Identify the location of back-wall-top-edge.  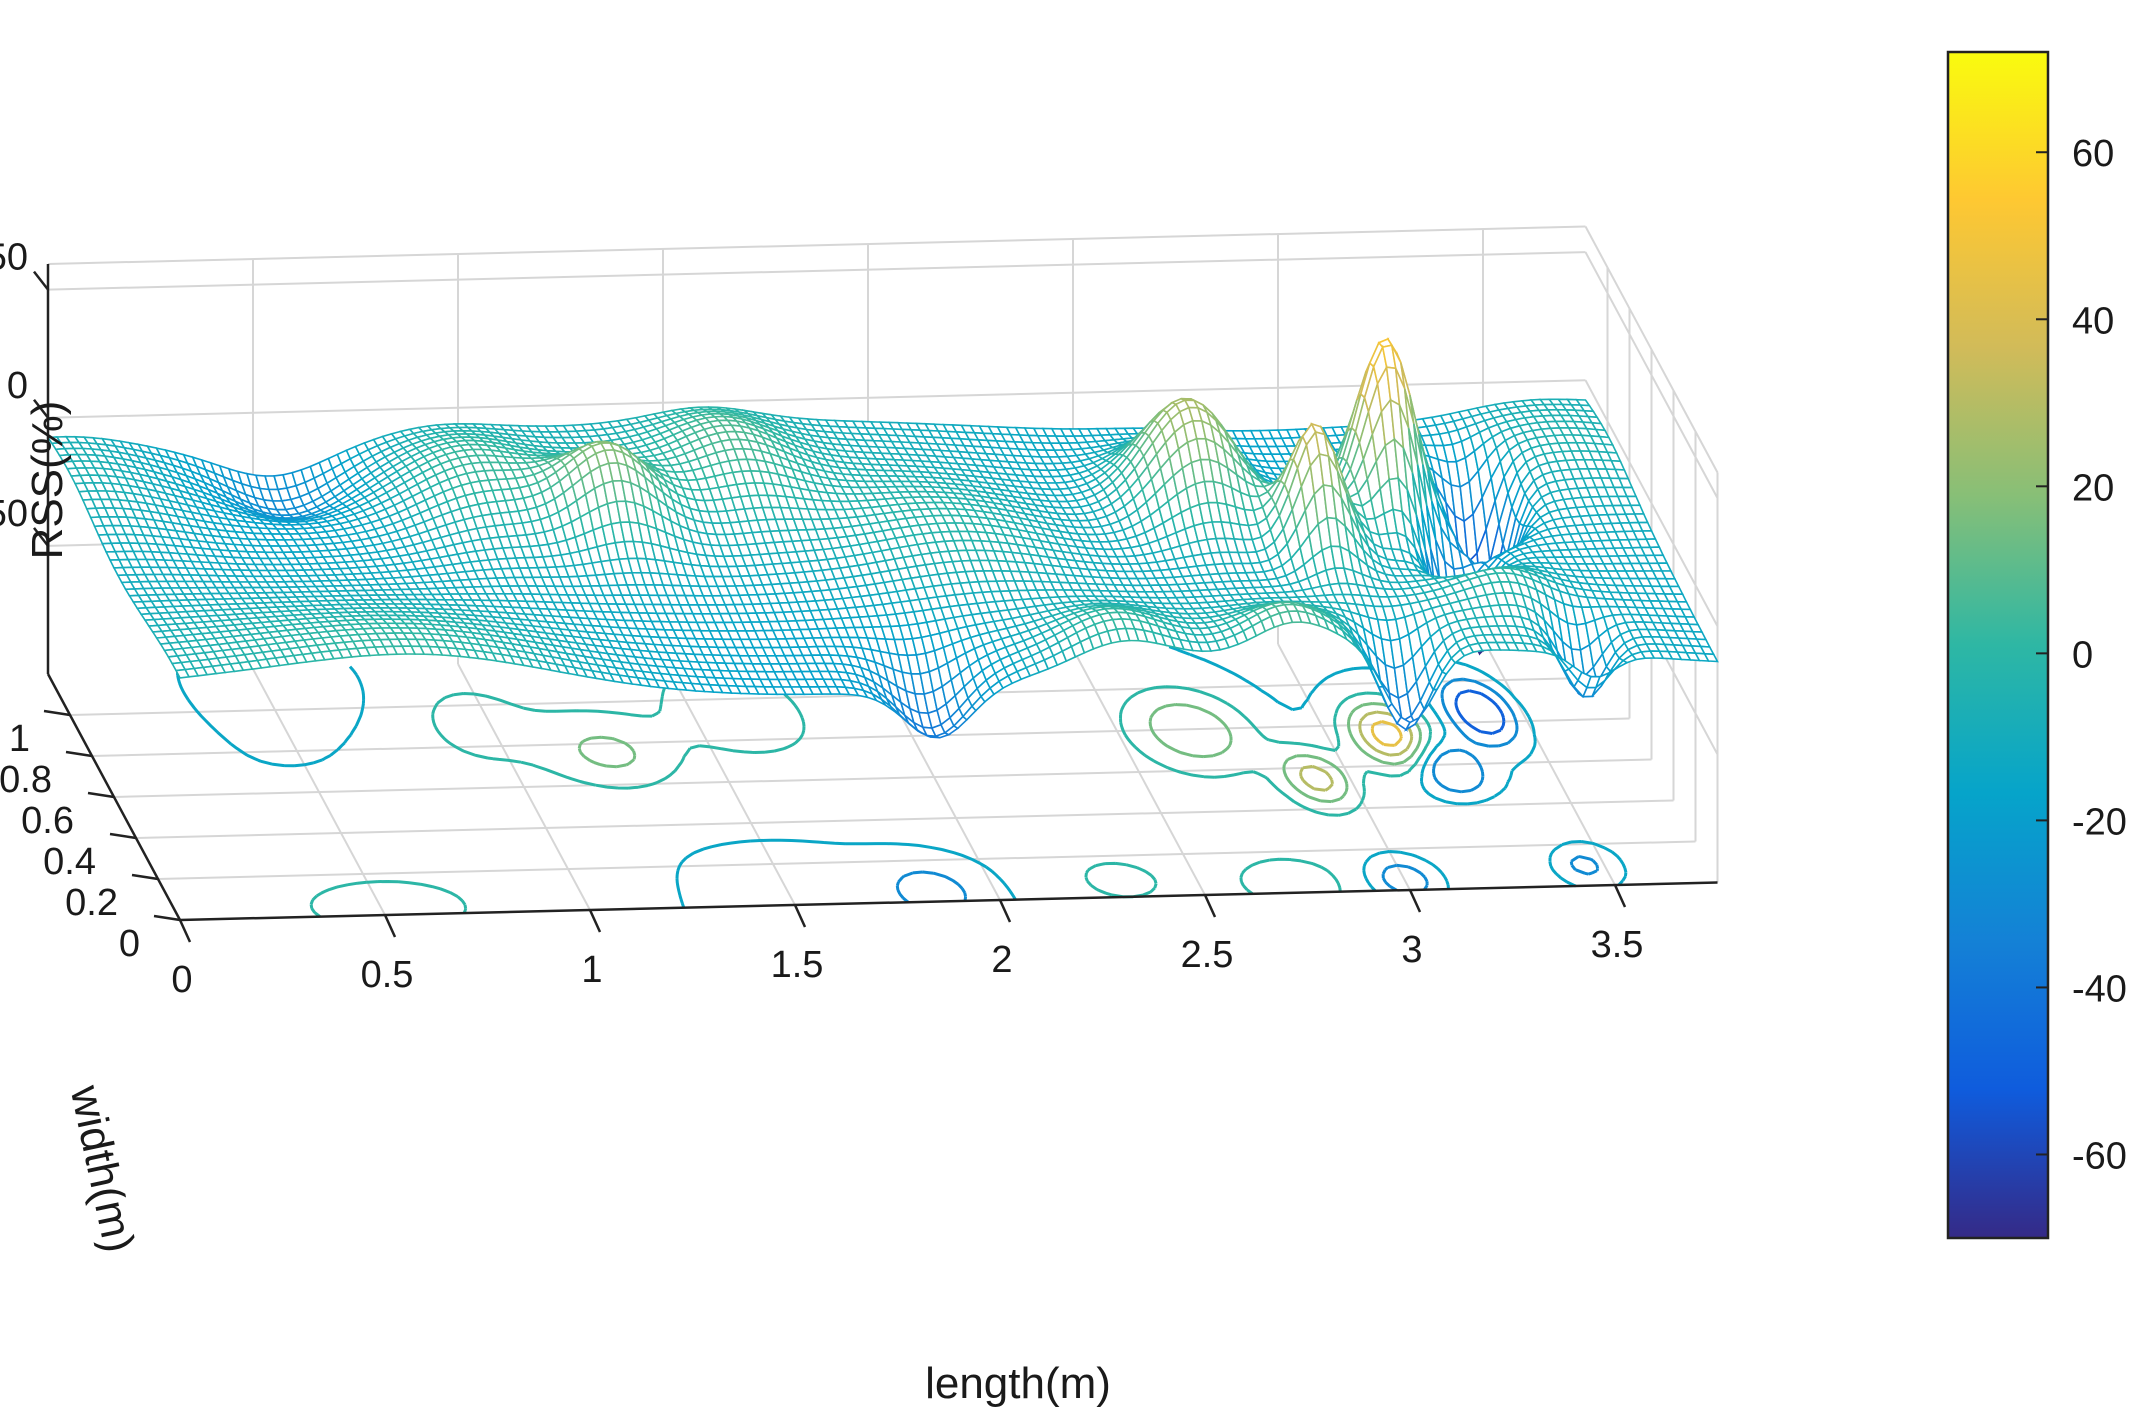
(816, 245).